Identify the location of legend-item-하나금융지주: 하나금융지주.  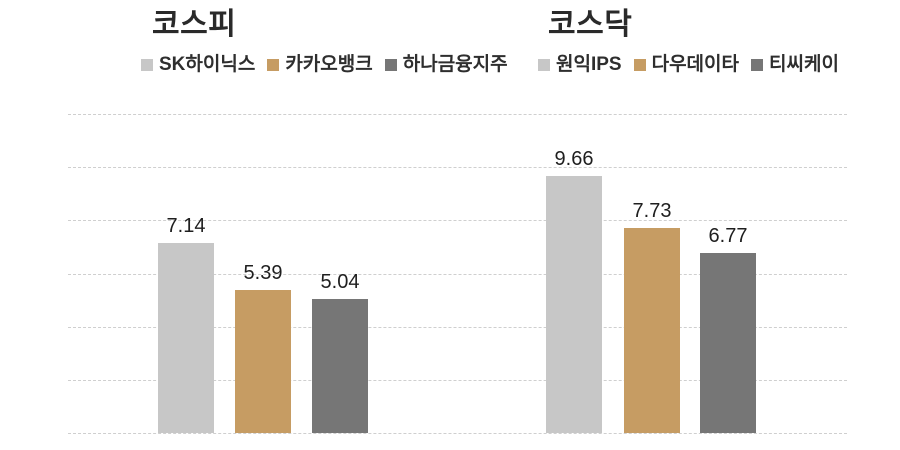
(446, 65).